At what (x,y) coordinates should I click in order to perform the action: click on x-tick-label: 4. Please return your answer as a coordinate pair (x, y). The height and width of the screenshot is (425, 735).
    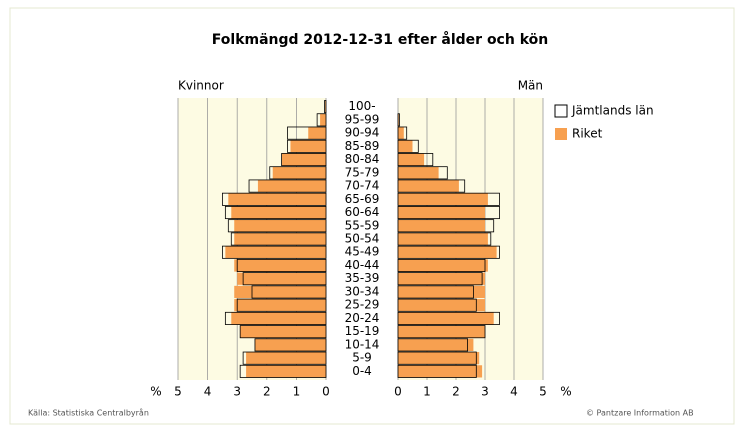
    Looking at the image, I should click on (514, 392).